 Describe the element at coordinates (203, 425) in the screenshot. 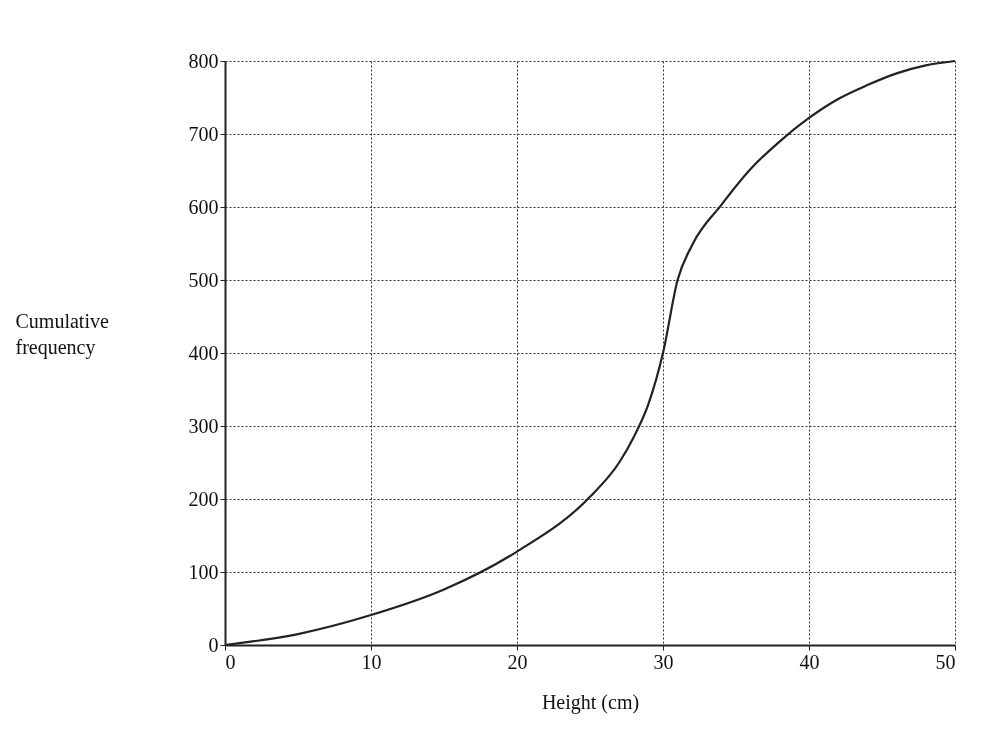

I see `y-tick-label: 300` at that location.